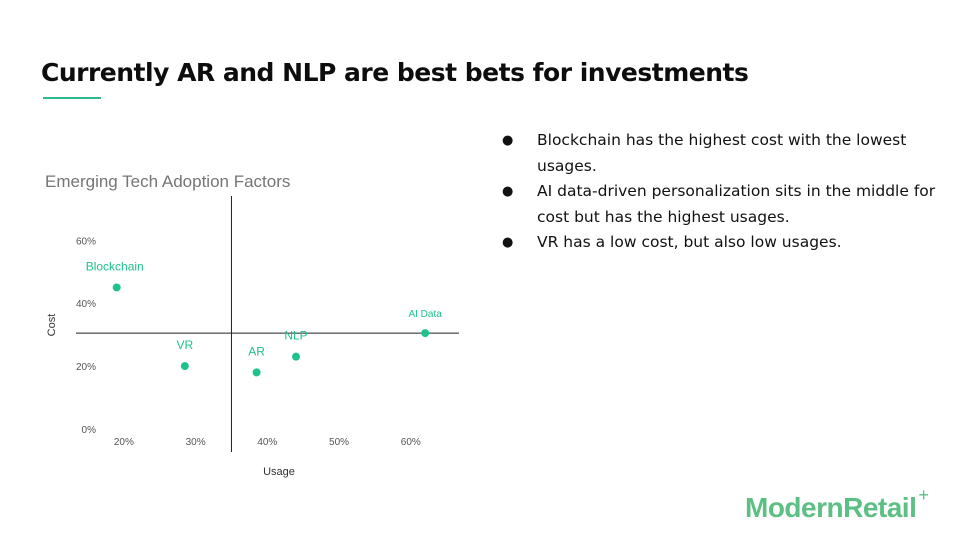 The image size is (960, 540). I want to click on y-tick-label: 60%, so click(86, 241).